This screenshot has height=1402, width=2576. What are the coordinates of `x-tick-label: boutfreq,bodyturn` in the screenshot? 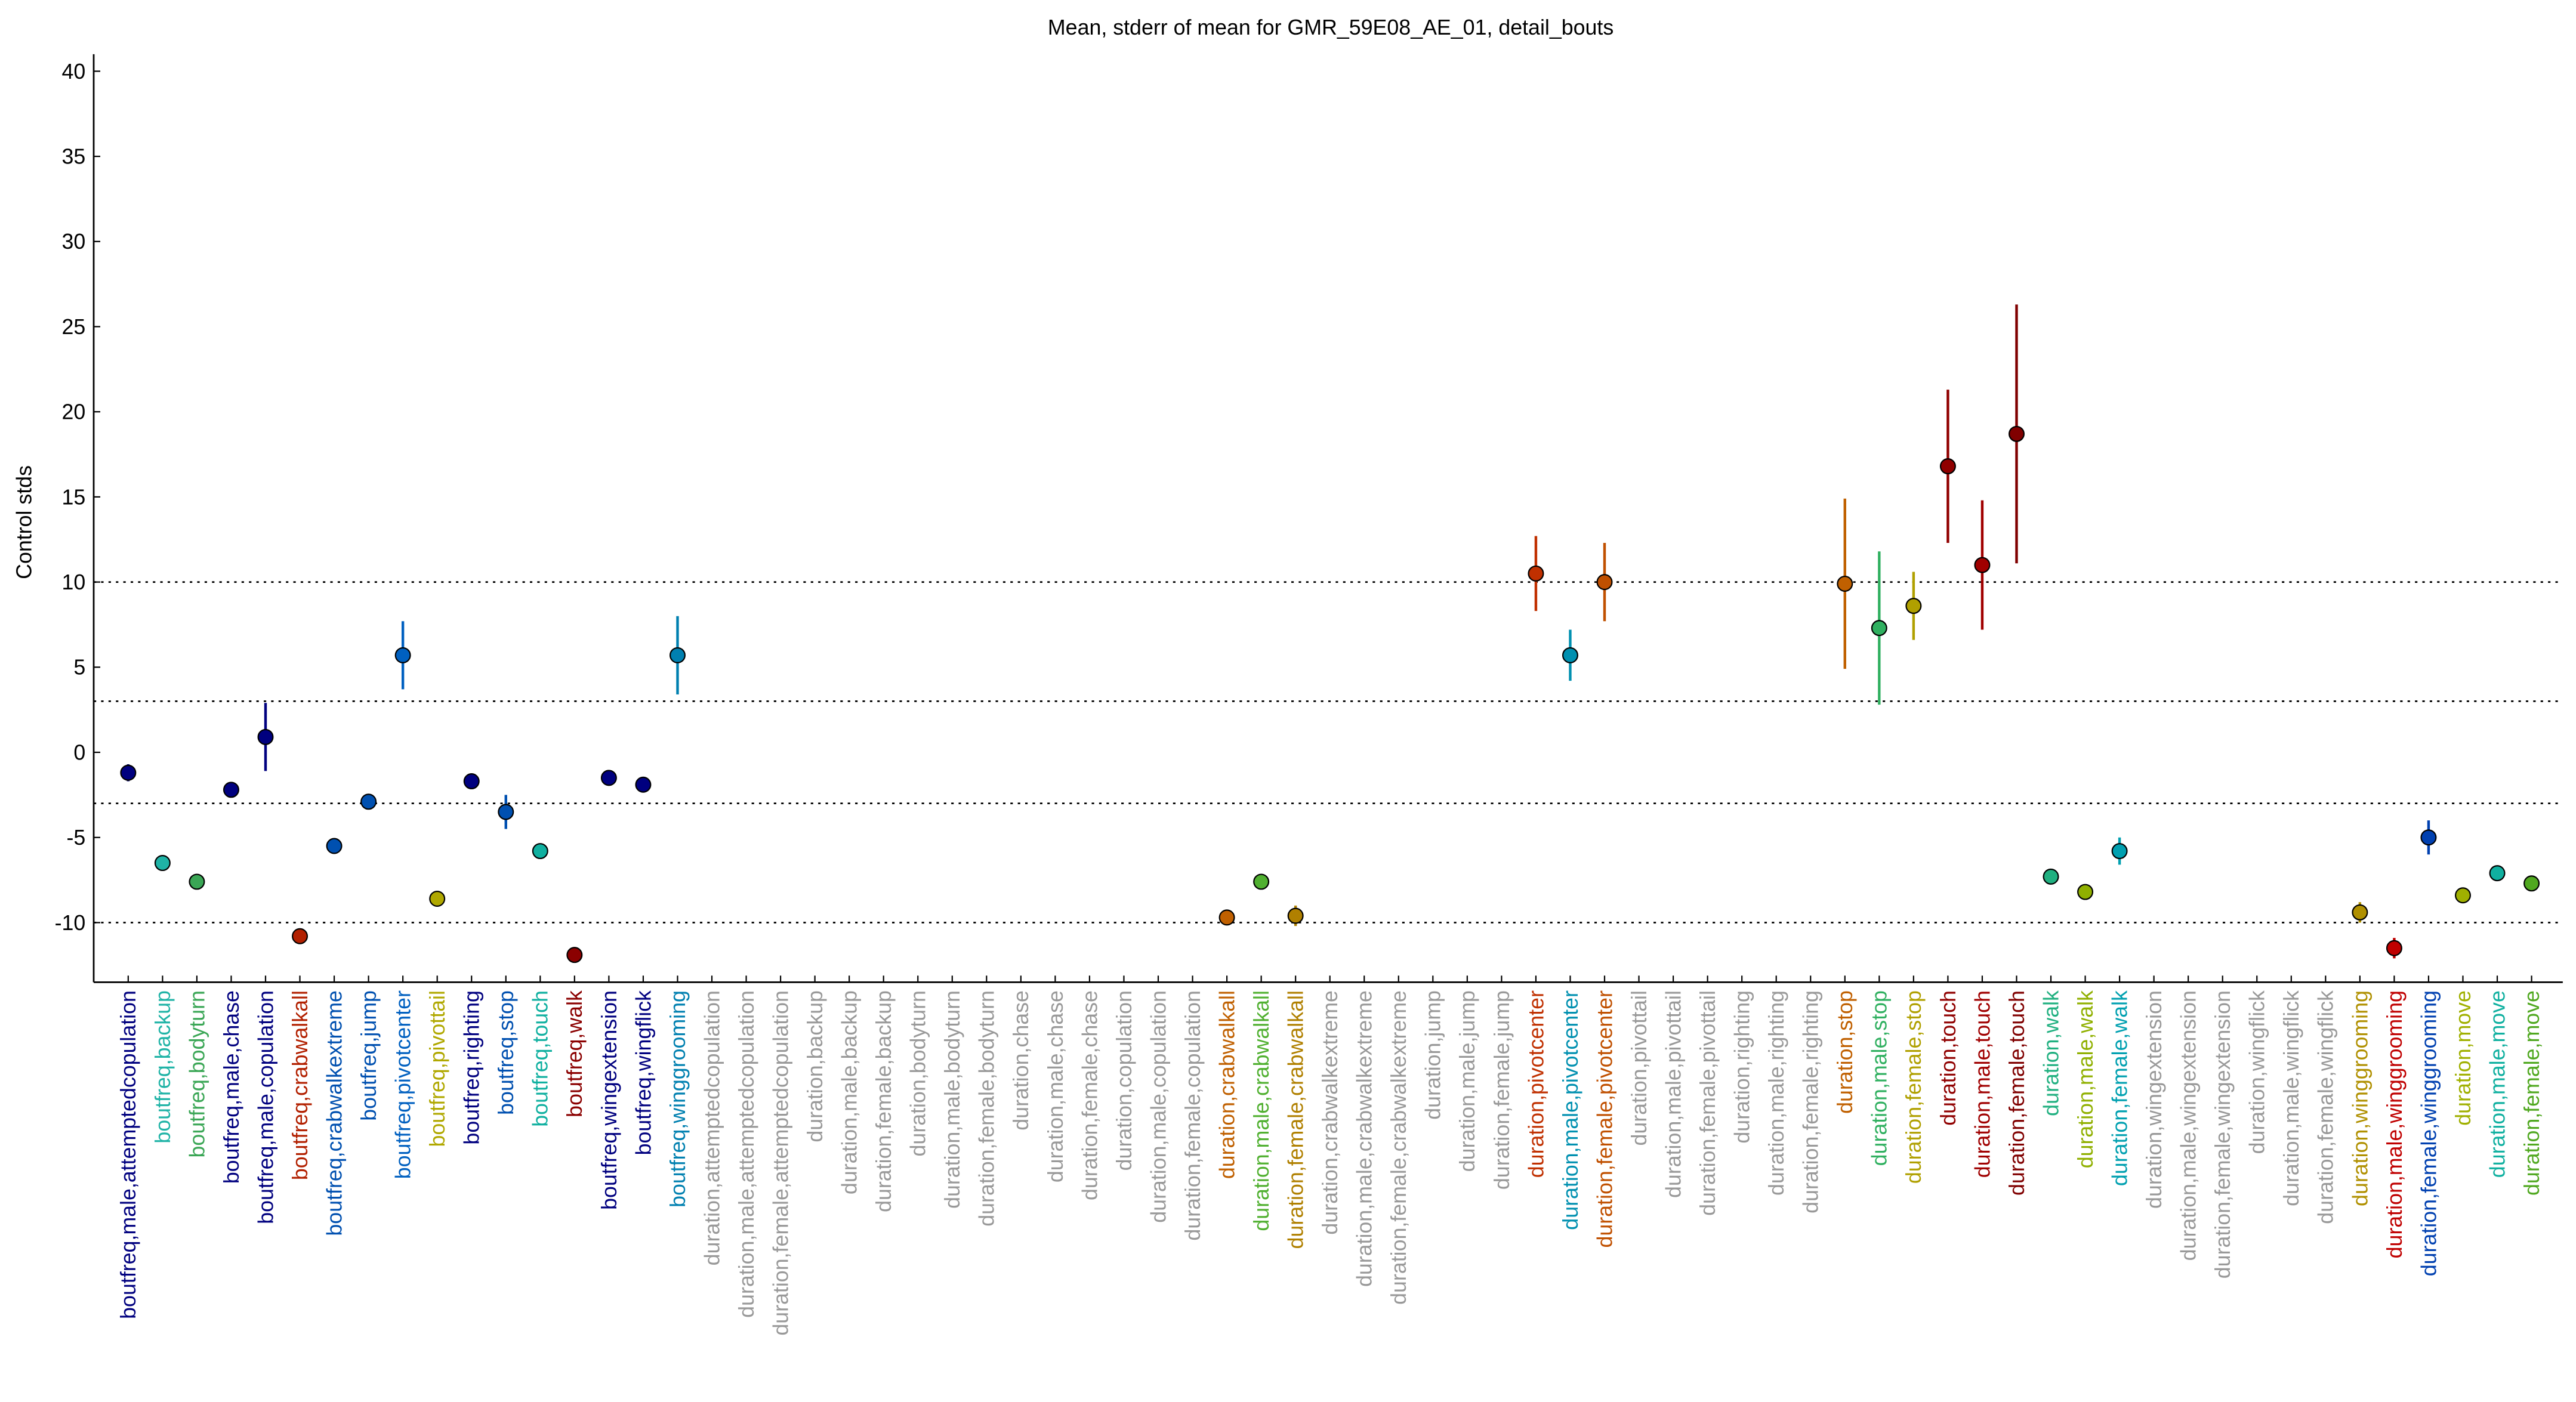 It's located at (197, 1074).